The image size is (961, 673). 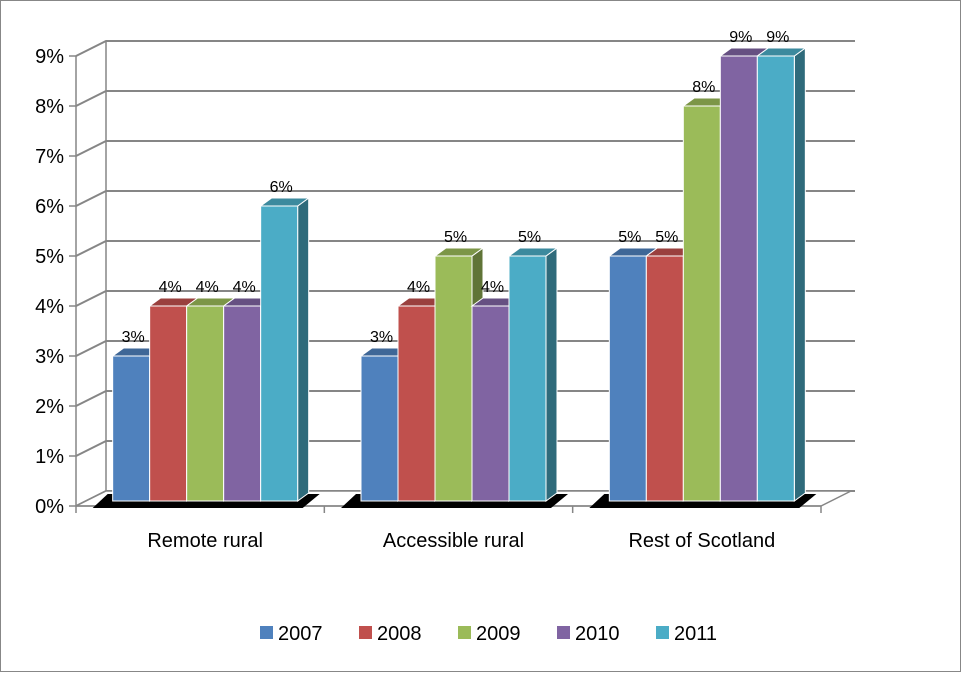 What do you see at coordinates (266, 632) in the screenshot?
I see `legend-swatch-2007` at bounding box center [266, 632].